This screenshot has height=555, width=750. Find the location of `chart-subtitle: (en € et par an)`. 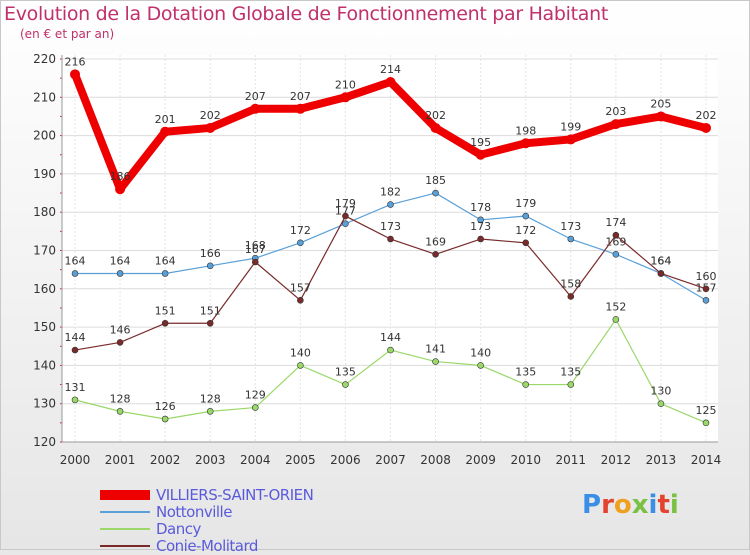

chart-subtitle: (en € et par an) is located at coordinates (67, 34).